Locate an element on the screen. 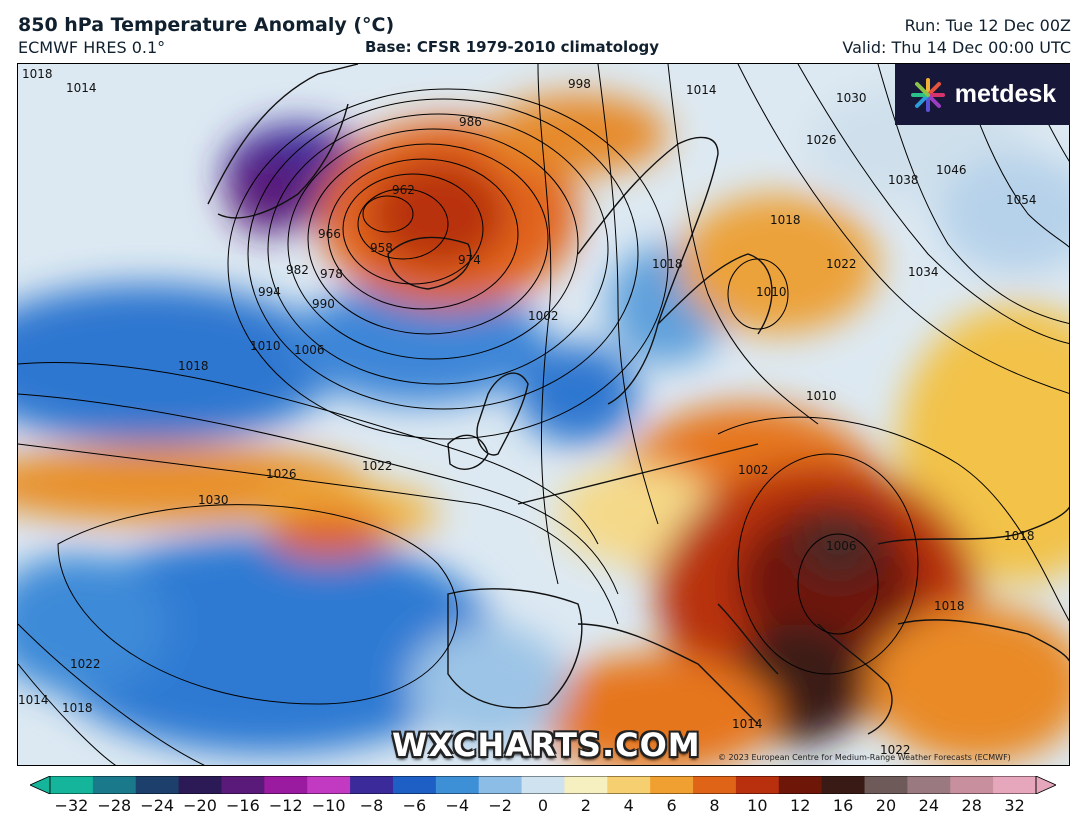  colorbar-tick-label: −2 is located at coordinates (500, 805).